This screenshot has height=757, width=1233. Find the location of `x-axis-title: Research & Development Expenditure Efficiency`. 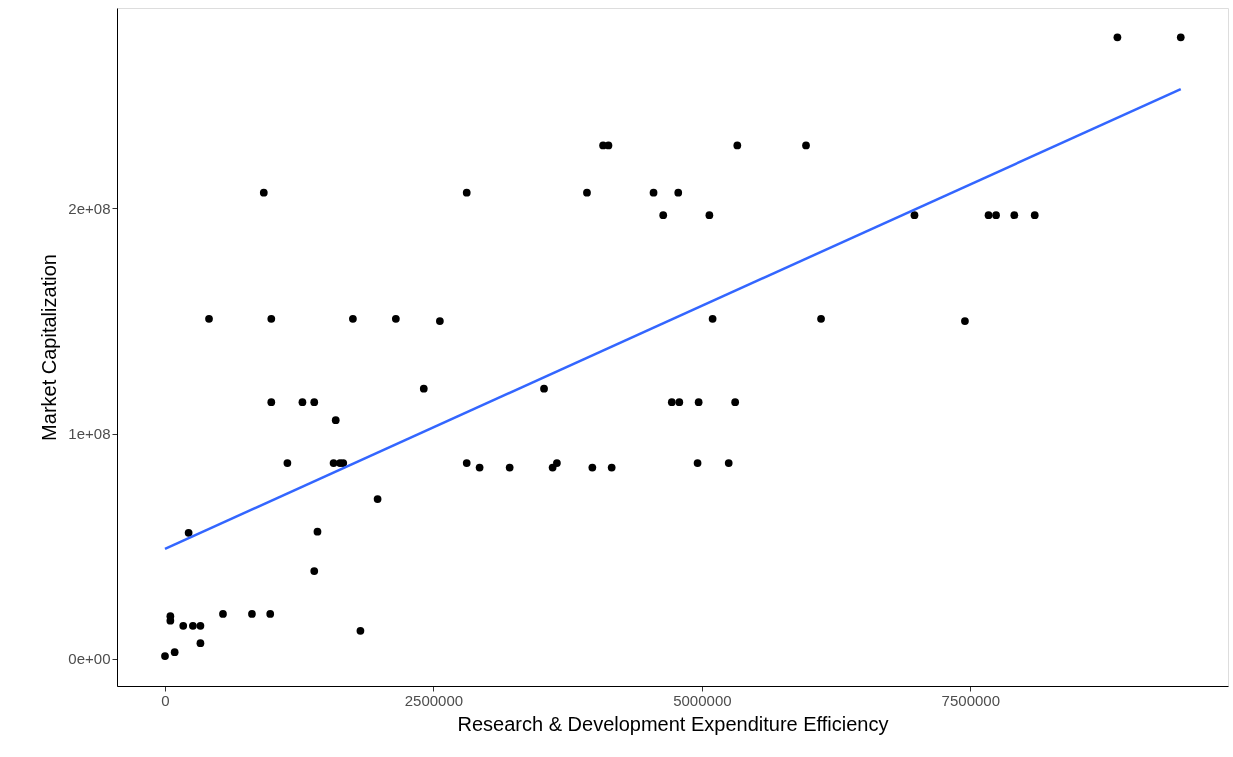

x-axis-title: Research & Development Expenditure Efficiency is located at coordinates (673, 723).